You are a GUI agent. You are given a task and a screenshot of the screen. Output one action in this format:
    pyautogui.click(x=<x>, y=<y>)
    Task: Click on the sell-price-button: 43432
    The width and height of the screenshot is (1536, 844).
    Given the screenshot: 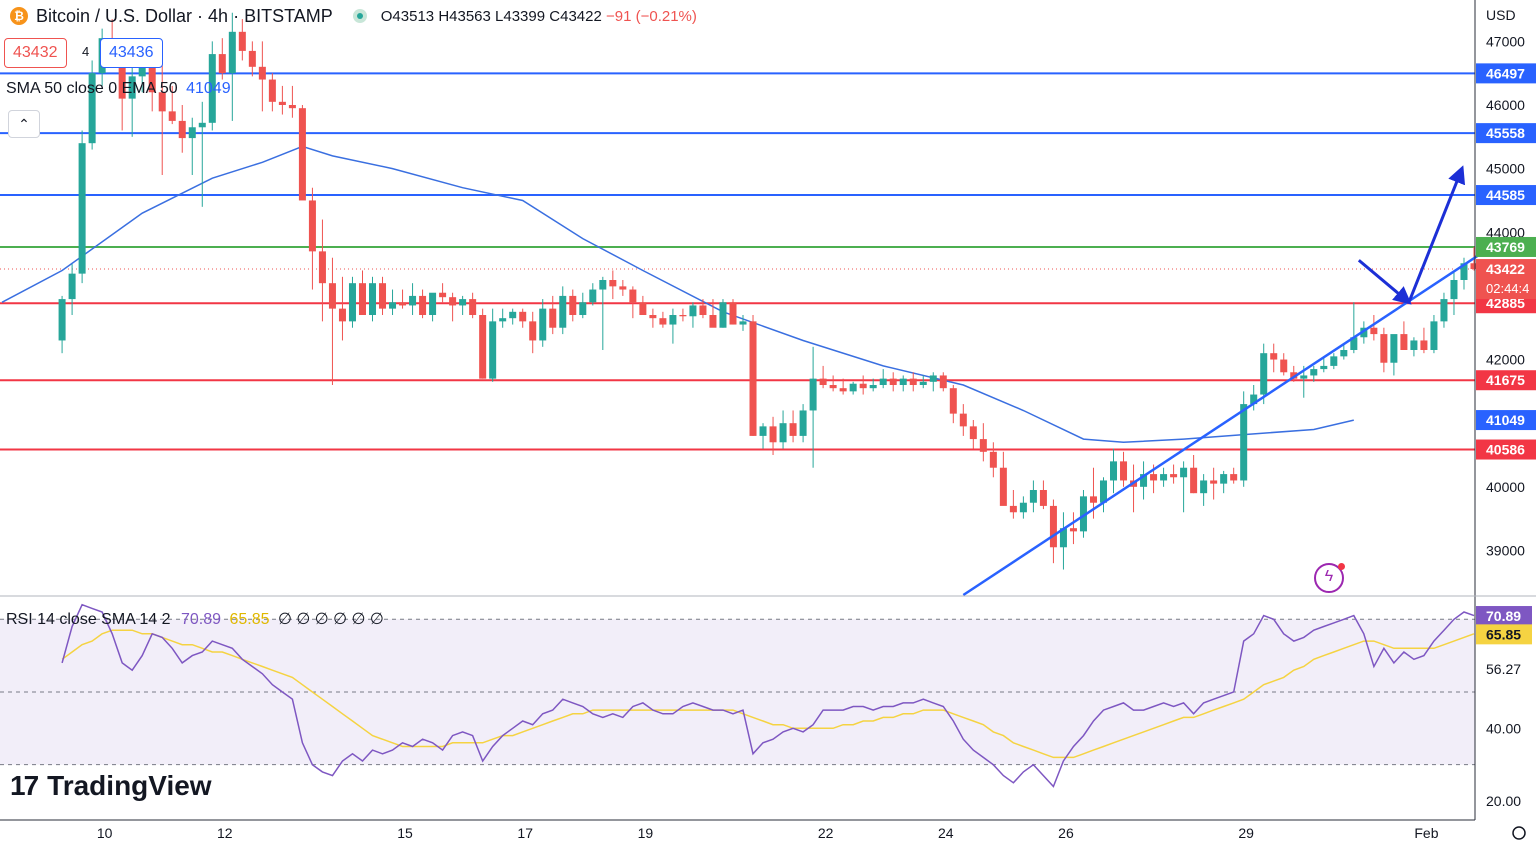 What is the action you would take?
    pyautogui.click(x=35, y=53)
    